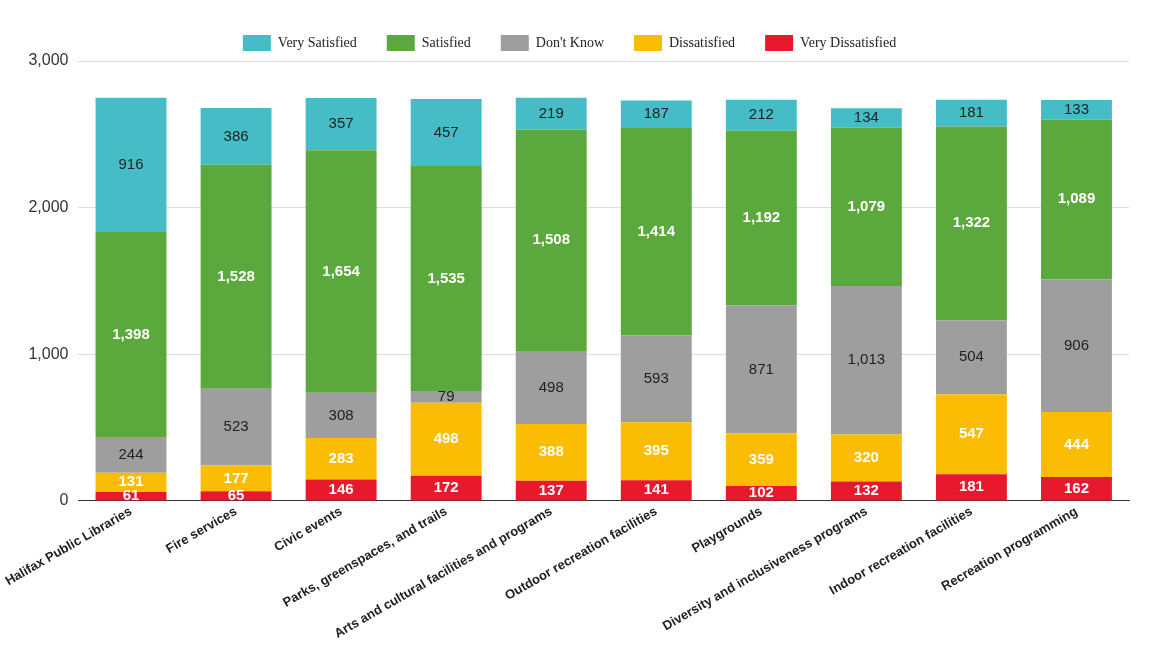 This screenshot has width=1149, height=650. Describe the element at coordinates (570, 42) in the screenshot. I see `legend-label: Don't Know` at that location.